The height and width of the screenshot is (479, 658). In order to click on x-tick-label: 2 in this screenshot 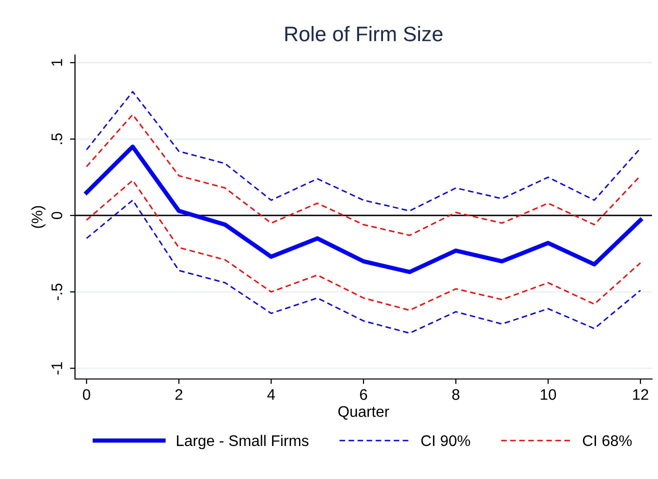, I will do `click(178, 394)`.